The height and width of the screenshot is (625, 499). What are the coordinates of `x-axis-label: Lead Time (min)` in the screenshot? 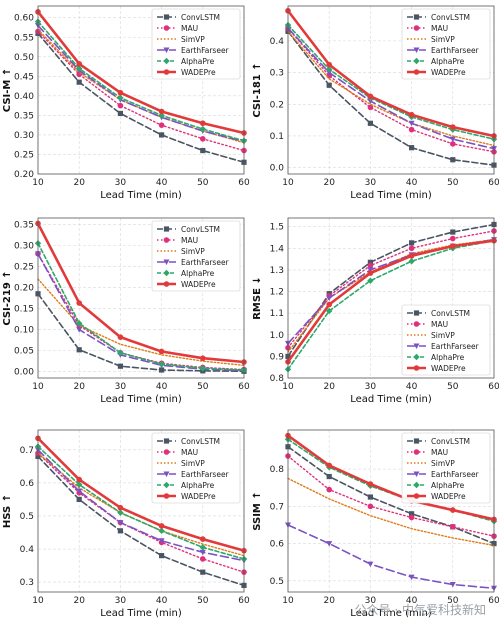 It's located at (141, 195).